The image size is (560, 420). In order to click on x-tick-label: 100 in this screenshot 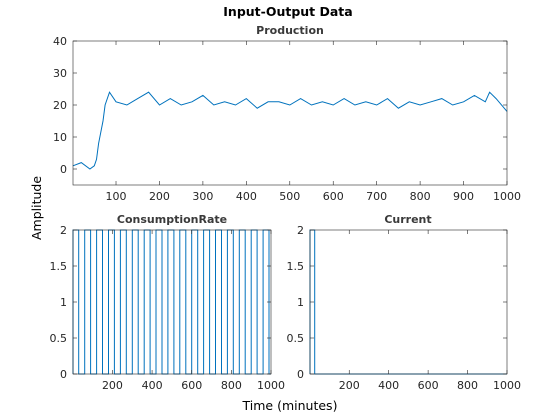, I will do `click(116, 196)`.